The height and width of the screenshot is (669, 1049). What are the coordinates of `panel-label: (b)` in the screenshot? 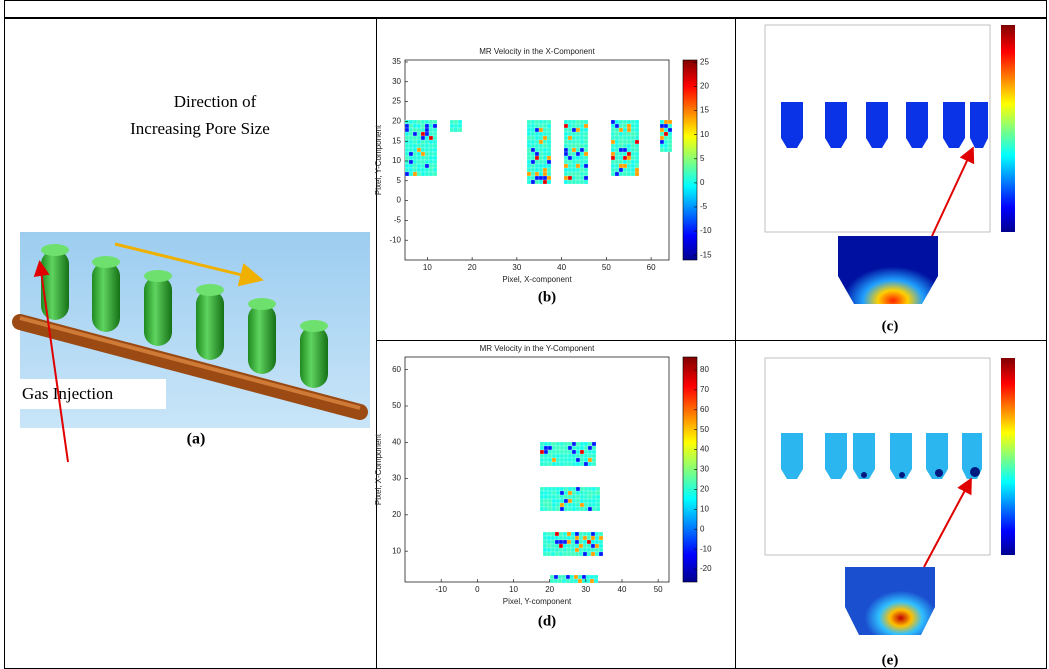 It's located at (547, 297).